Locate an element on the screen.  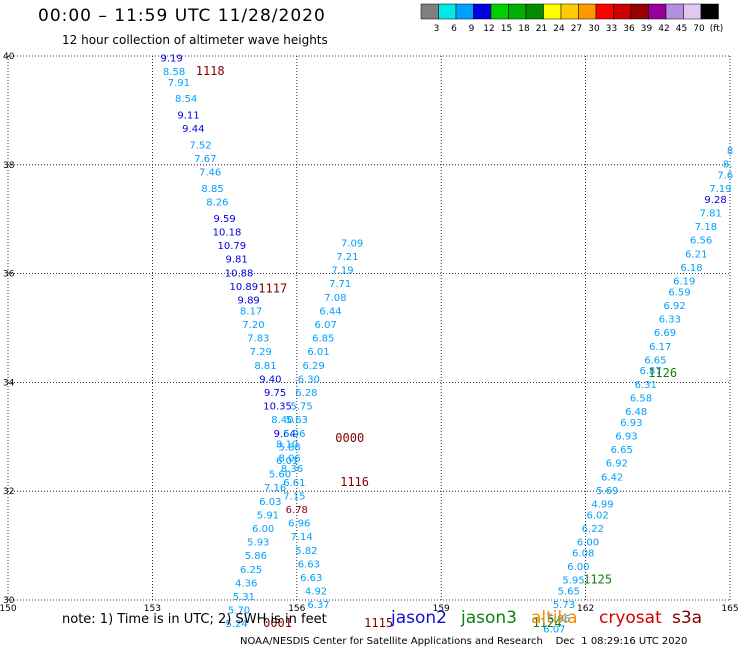
color-scale-label: 3 is located at coordinates (437, 29).